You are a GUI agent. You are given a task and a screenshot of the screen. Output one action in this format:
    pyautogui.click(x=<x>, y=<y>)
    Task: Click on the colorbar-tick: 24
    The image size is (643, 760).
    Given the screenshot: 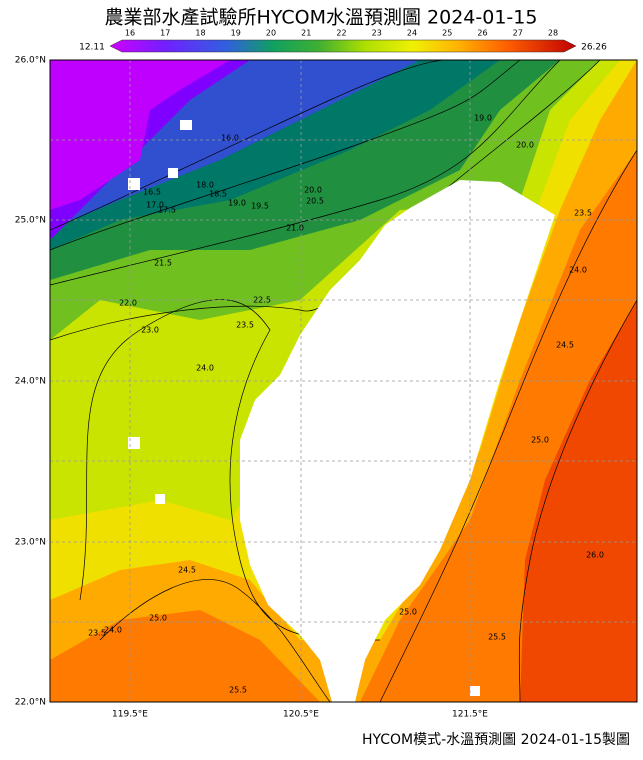 What is the action you would take?
    pyautogui.click(x=412, y=33)
    